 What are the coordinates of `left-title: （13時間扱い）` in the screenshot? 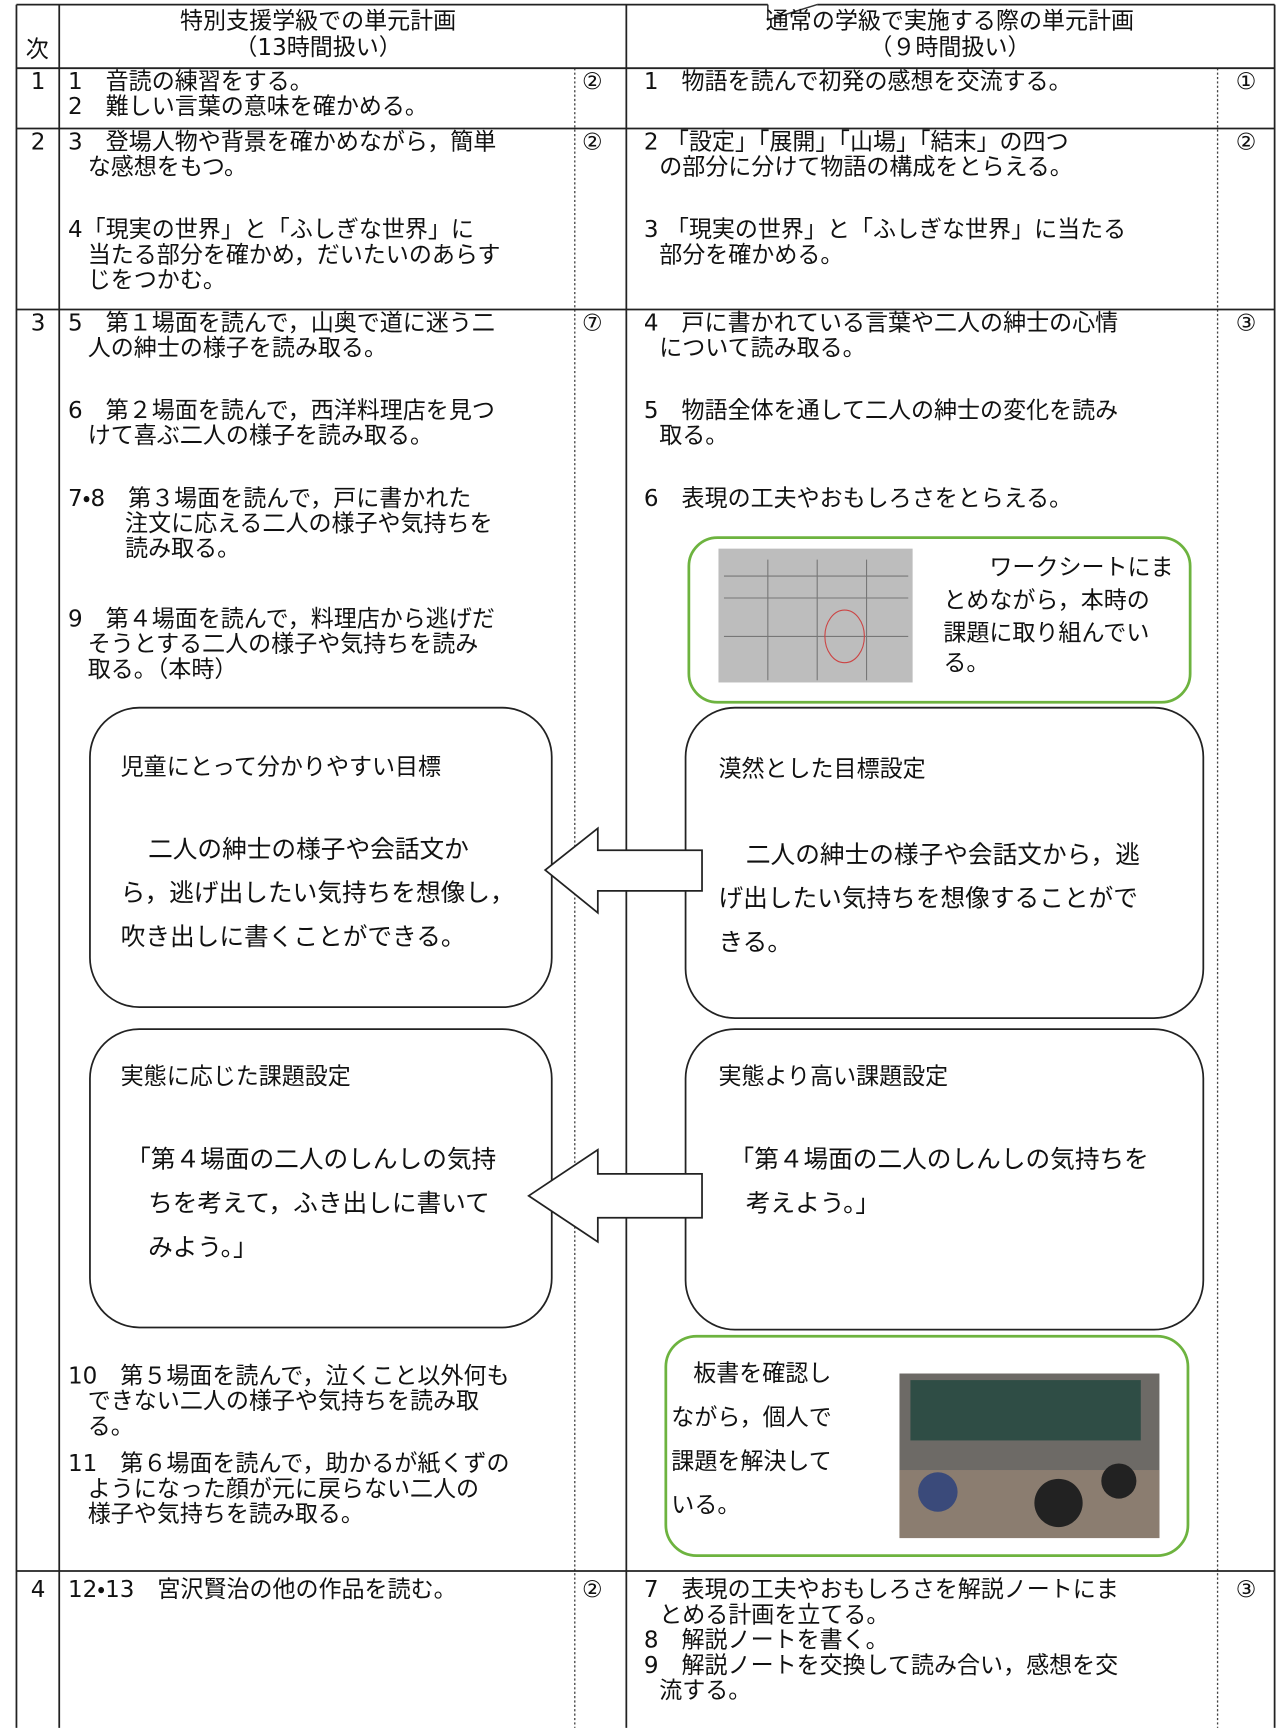 It's located at (317, 48).